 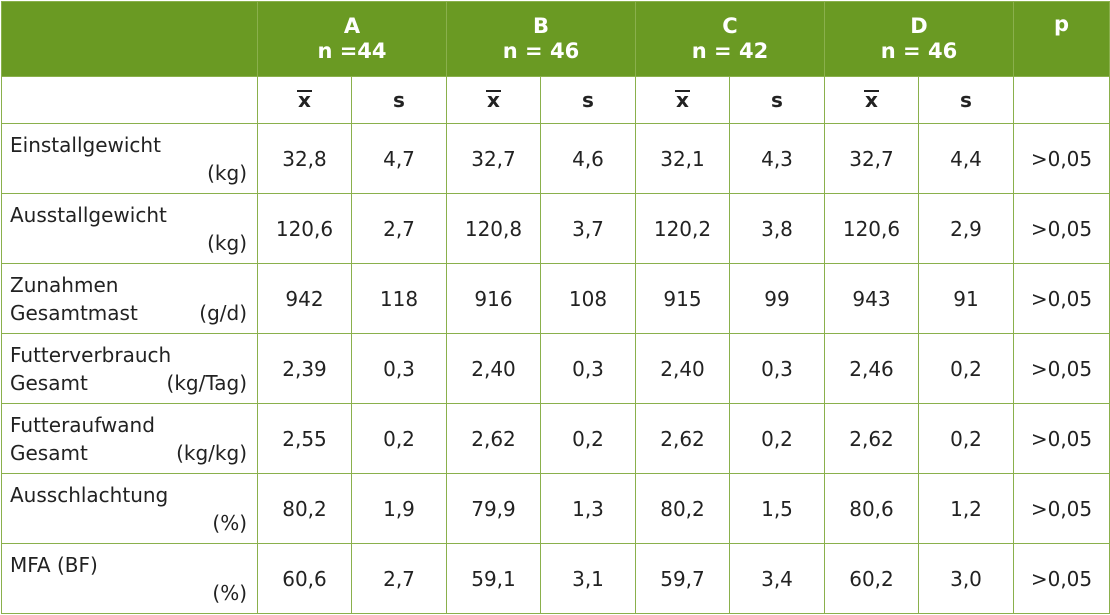 I want to click on sd-cell: 1,9, so click(x=399, y=508).